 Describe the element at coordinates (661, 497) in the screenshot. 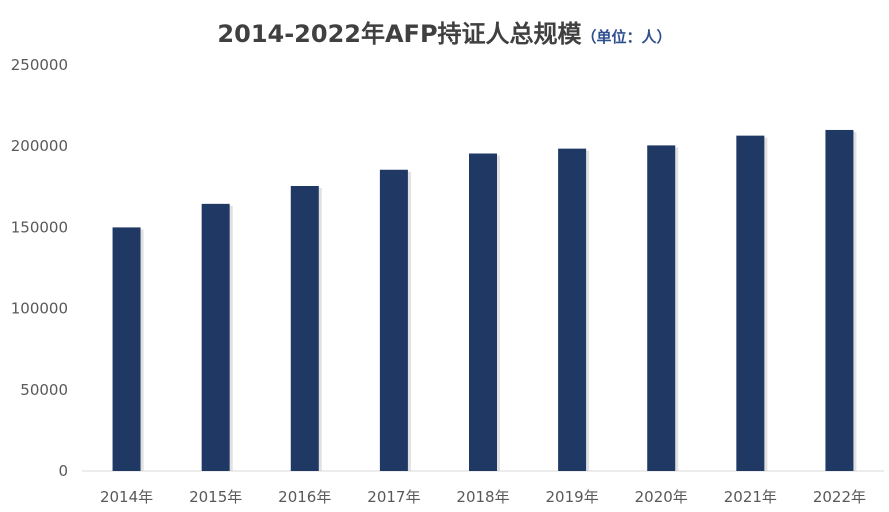

I see `x-tick-label: 2020年` at that location.